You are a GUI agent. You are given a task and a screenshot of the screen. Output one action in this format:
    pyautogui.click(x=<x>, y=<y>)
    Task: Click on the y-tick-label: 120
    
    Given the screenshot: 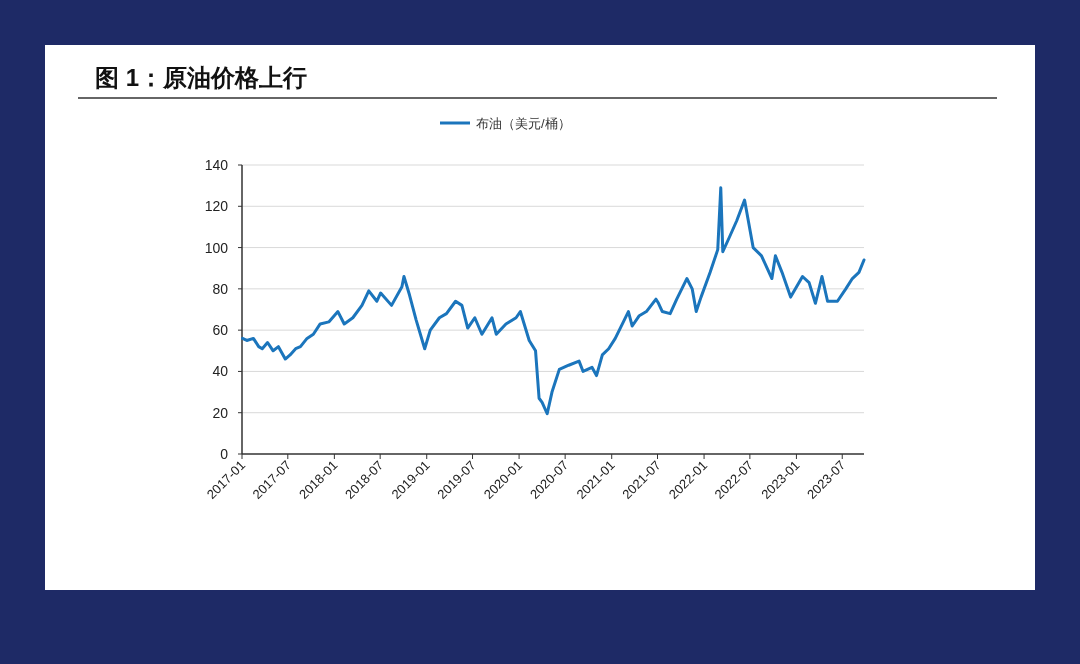 What is the action you would take?
    pyautogui.click(x=216, y=206)
    